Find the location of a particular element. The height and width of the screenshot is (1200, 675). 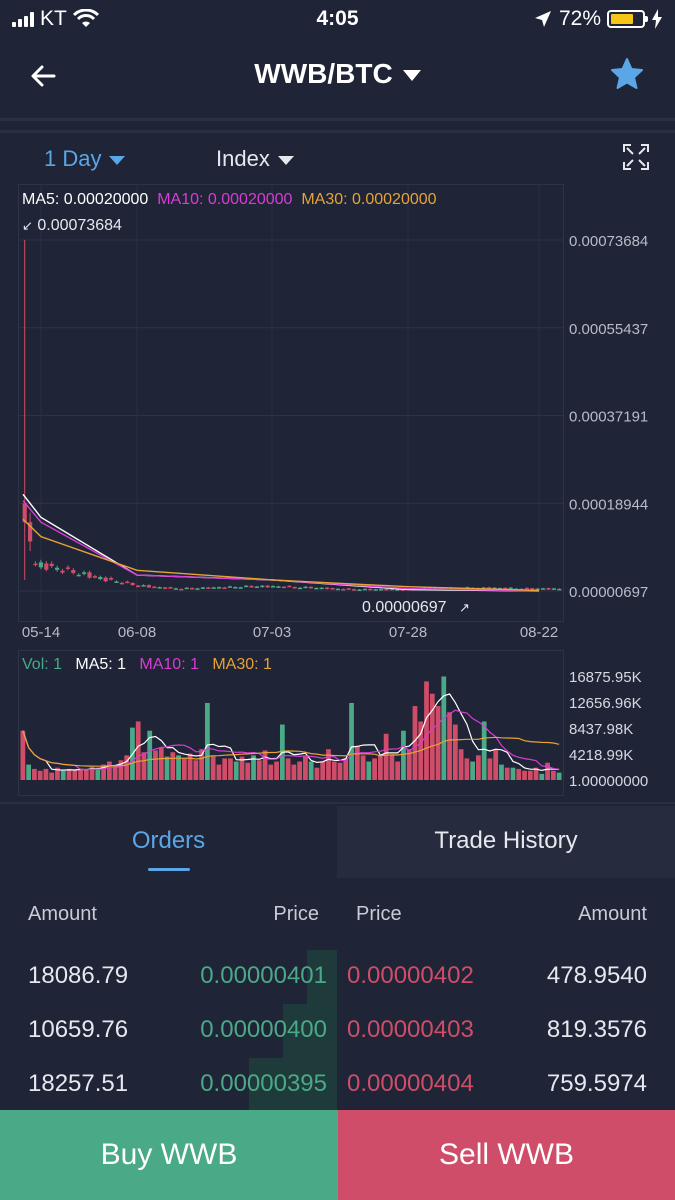

y-tick-label: 4218.99K is located at coordinates (601, 755).